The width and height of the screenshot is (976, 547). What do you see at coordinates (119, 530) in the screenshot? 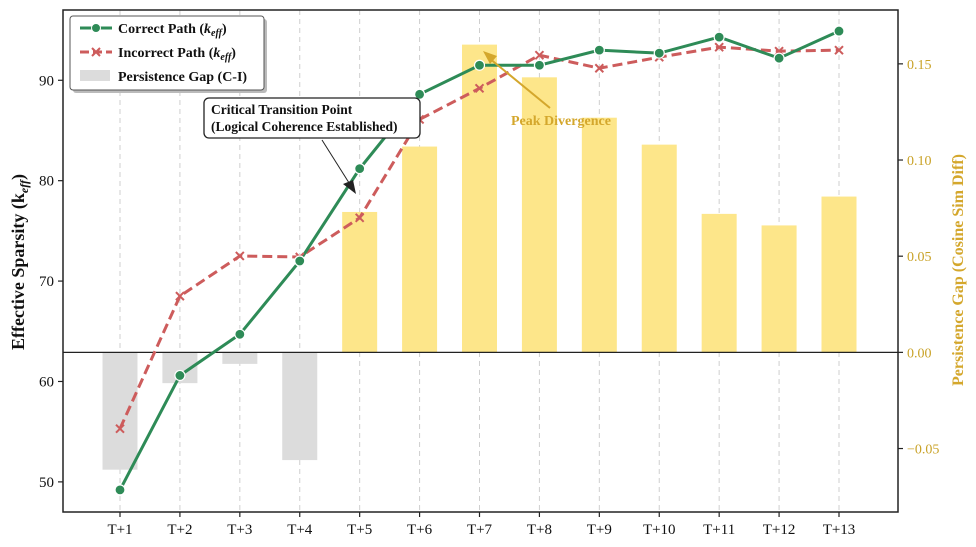
I see `x-tick-label-T+1: T+1` at bounding box center [119, 530].